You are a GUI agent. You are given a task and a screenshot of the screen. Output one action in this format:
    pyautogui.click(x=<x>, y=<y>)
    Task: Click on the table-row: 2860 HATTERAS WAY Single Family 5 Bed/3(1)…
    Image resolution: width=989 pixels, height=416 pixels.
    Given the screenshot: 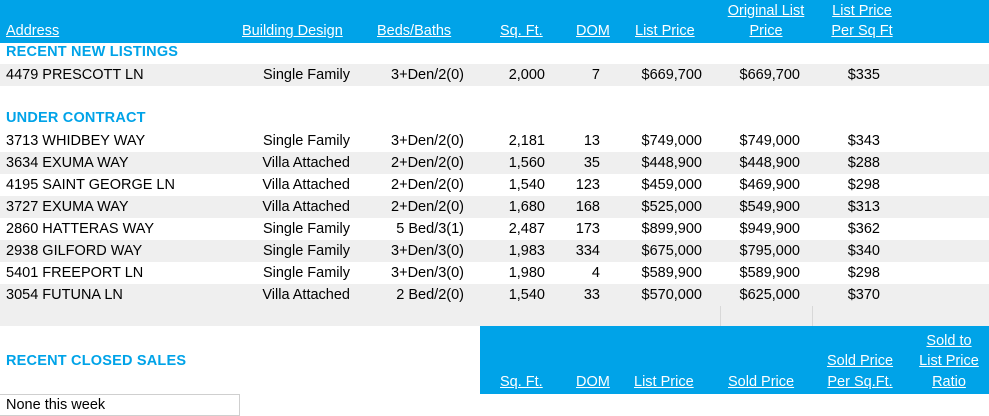 What is the action you would take?
    pyautogui.click(x=494, y=229)
    